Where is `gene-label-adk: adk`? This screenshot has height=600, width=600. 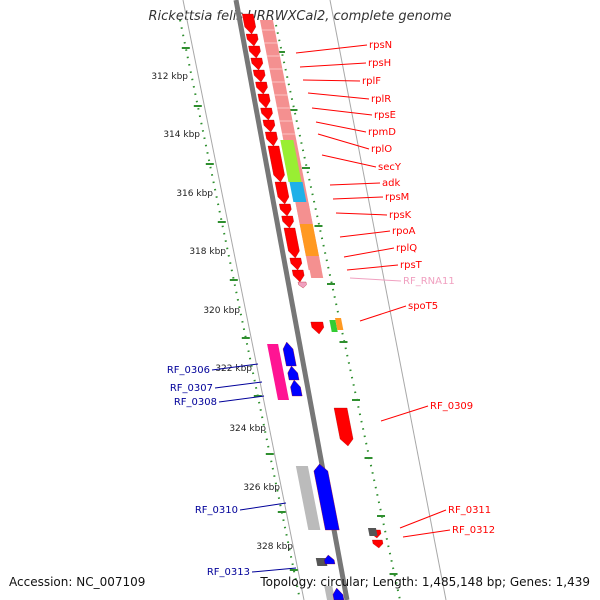
gene-label-adk: adk is located at coordinates (391, 183).